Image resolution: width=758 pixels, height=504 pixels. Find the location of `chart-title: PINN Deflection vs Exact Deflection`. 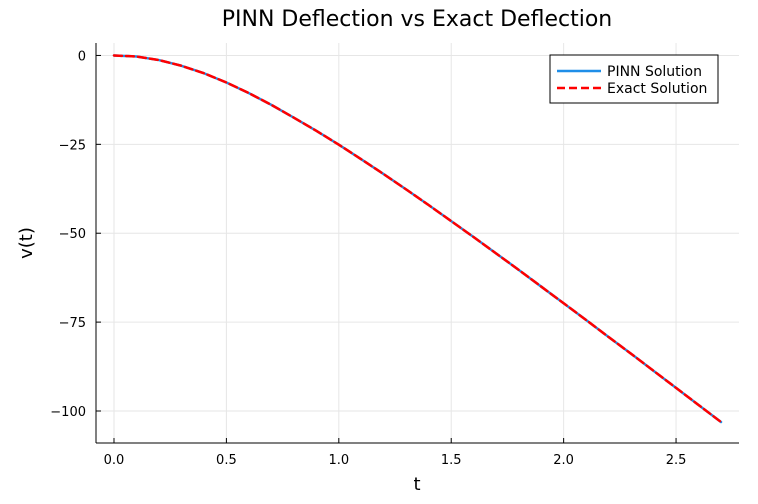

chart-title: PINN Deflection vs Exact Deflection is located at coordinates (417, 19).